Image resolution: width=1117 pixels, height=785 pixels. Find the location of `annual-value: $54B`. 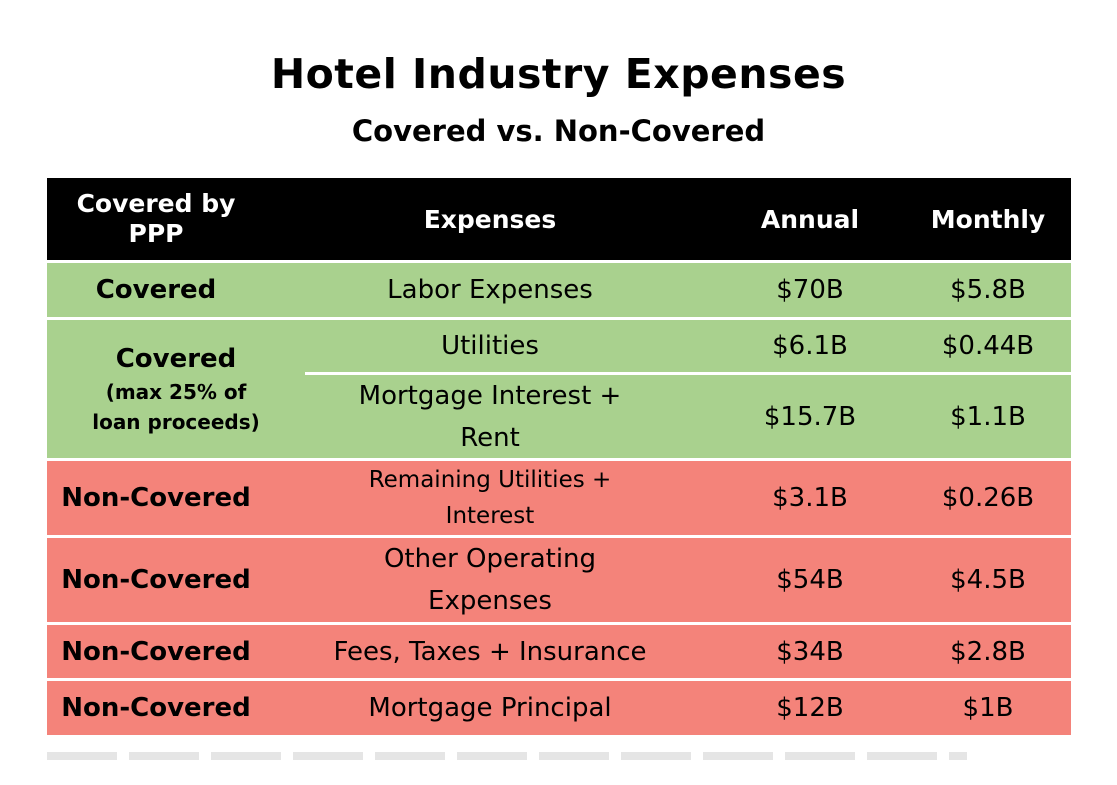

annual-value: $54B is located at coordinates (810, 580).